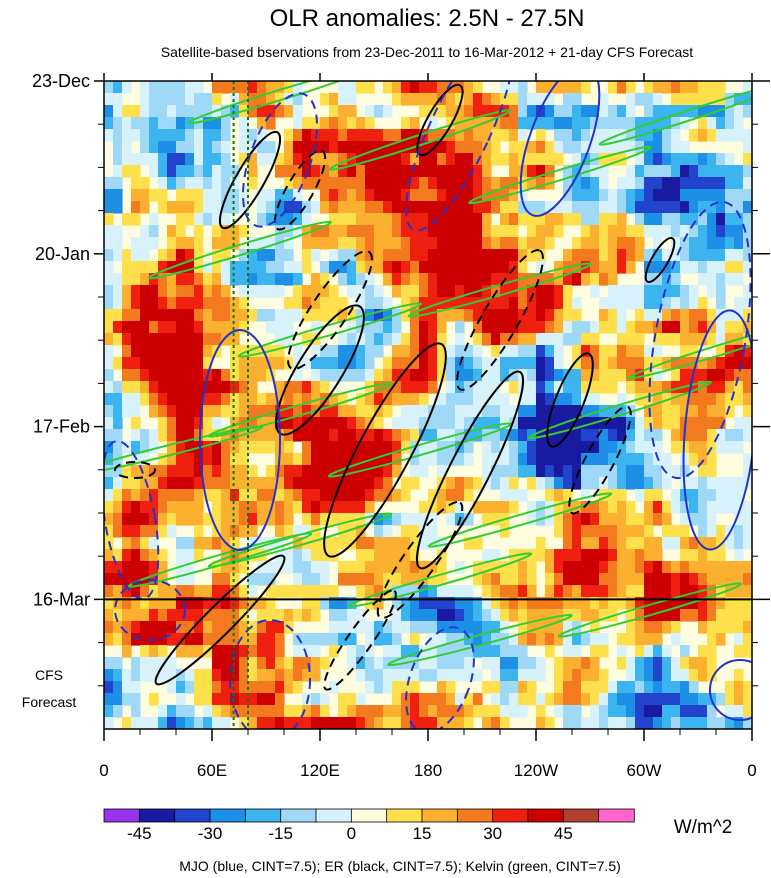 The image size is (771, 878). I want to click on mjo-contour, so click(280, 160).